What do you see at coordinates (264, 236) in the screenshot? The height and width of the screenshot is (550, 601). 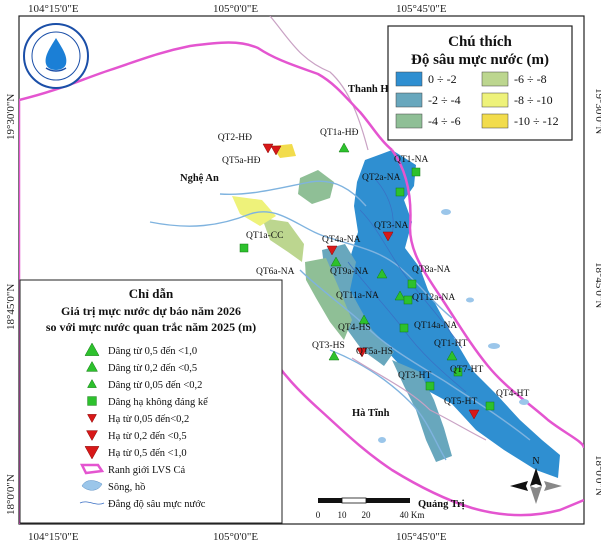 I see `station-qt1a-cc-label: QT1a-CC` at bounding box center [264, 236].